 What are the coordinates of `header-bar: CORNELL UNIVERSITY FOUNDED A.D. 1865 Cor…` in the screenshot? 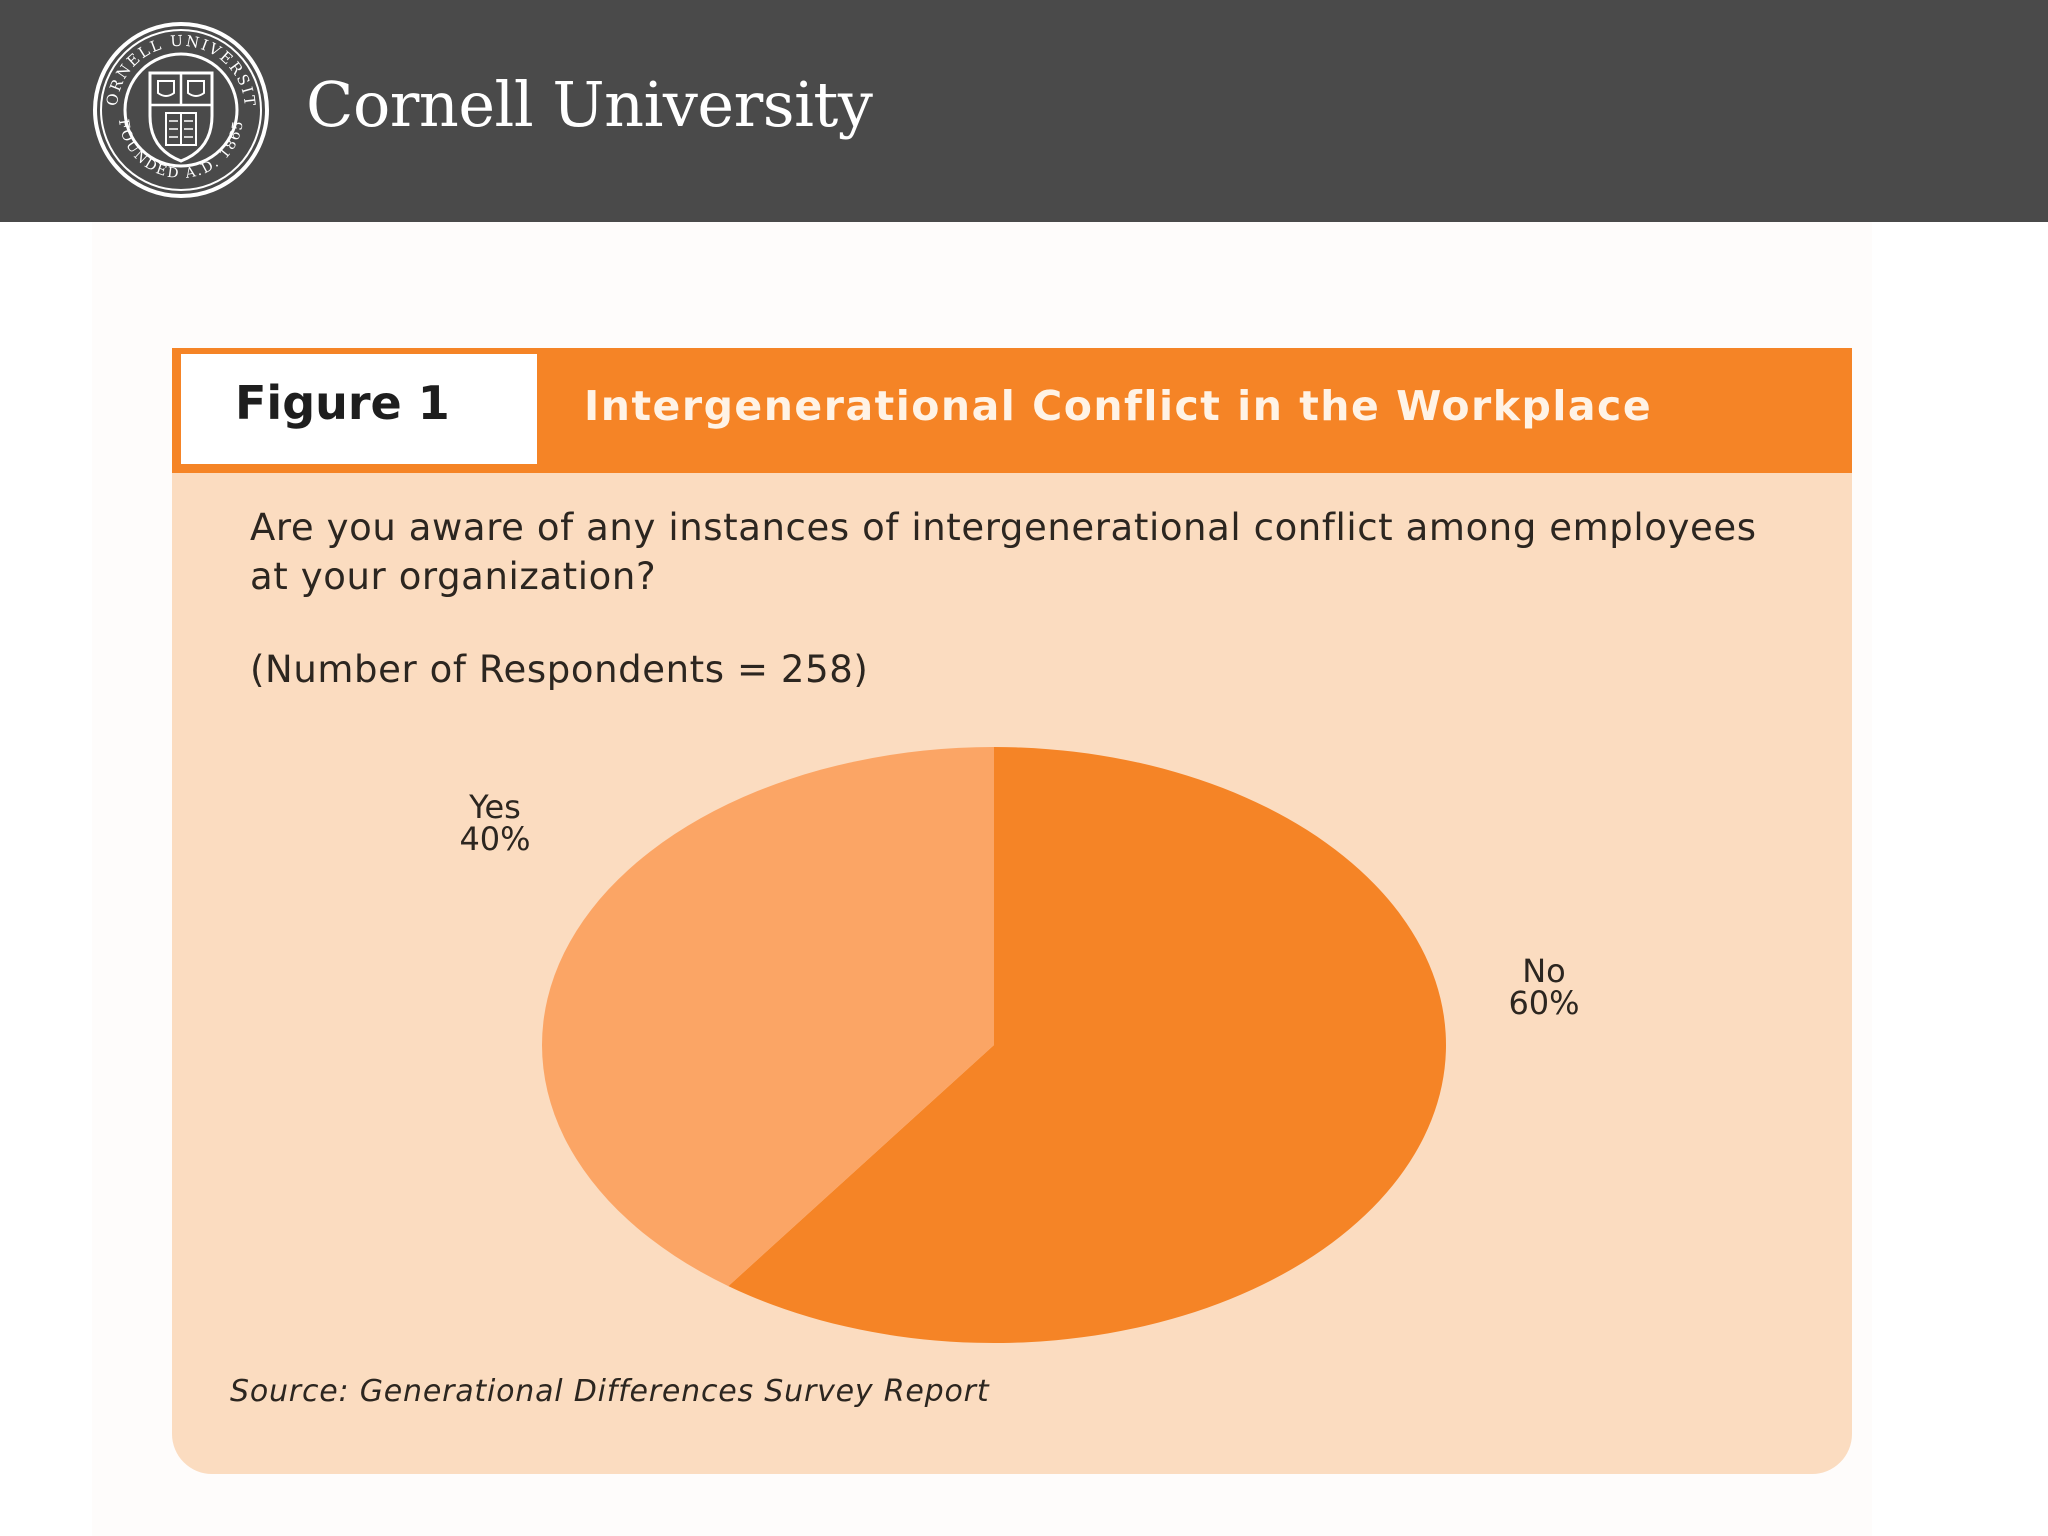 It's located at (1024, 111).